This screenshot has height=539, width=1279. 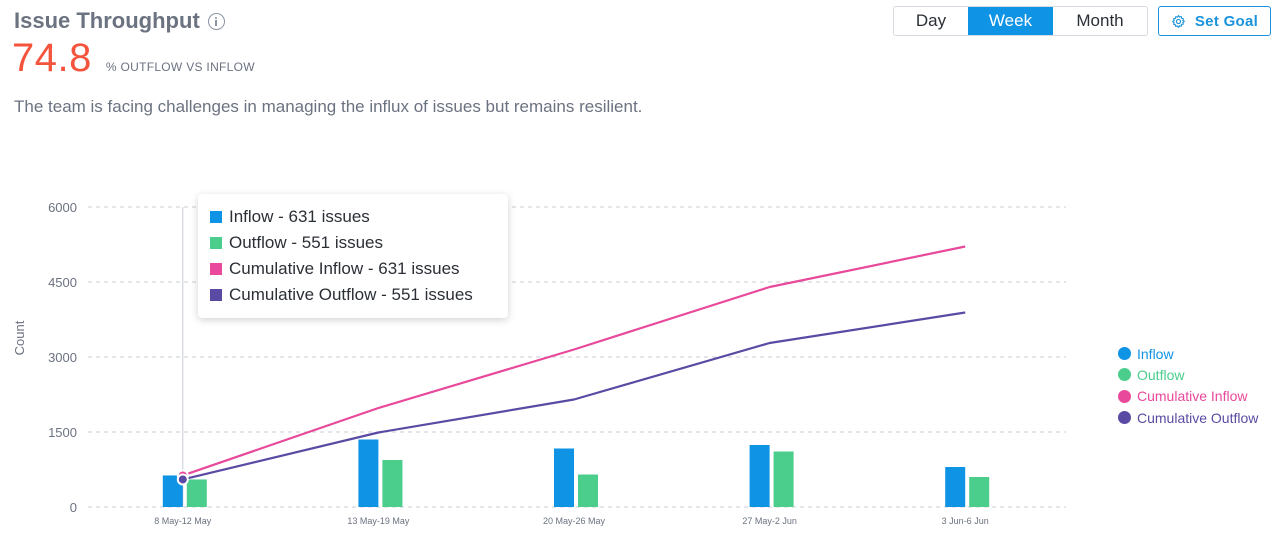 What do you see at coordinates (378, 521) in the screenshot?
I see `x-tick-label: 13 May-19 May` at bounding box center [378, 521].